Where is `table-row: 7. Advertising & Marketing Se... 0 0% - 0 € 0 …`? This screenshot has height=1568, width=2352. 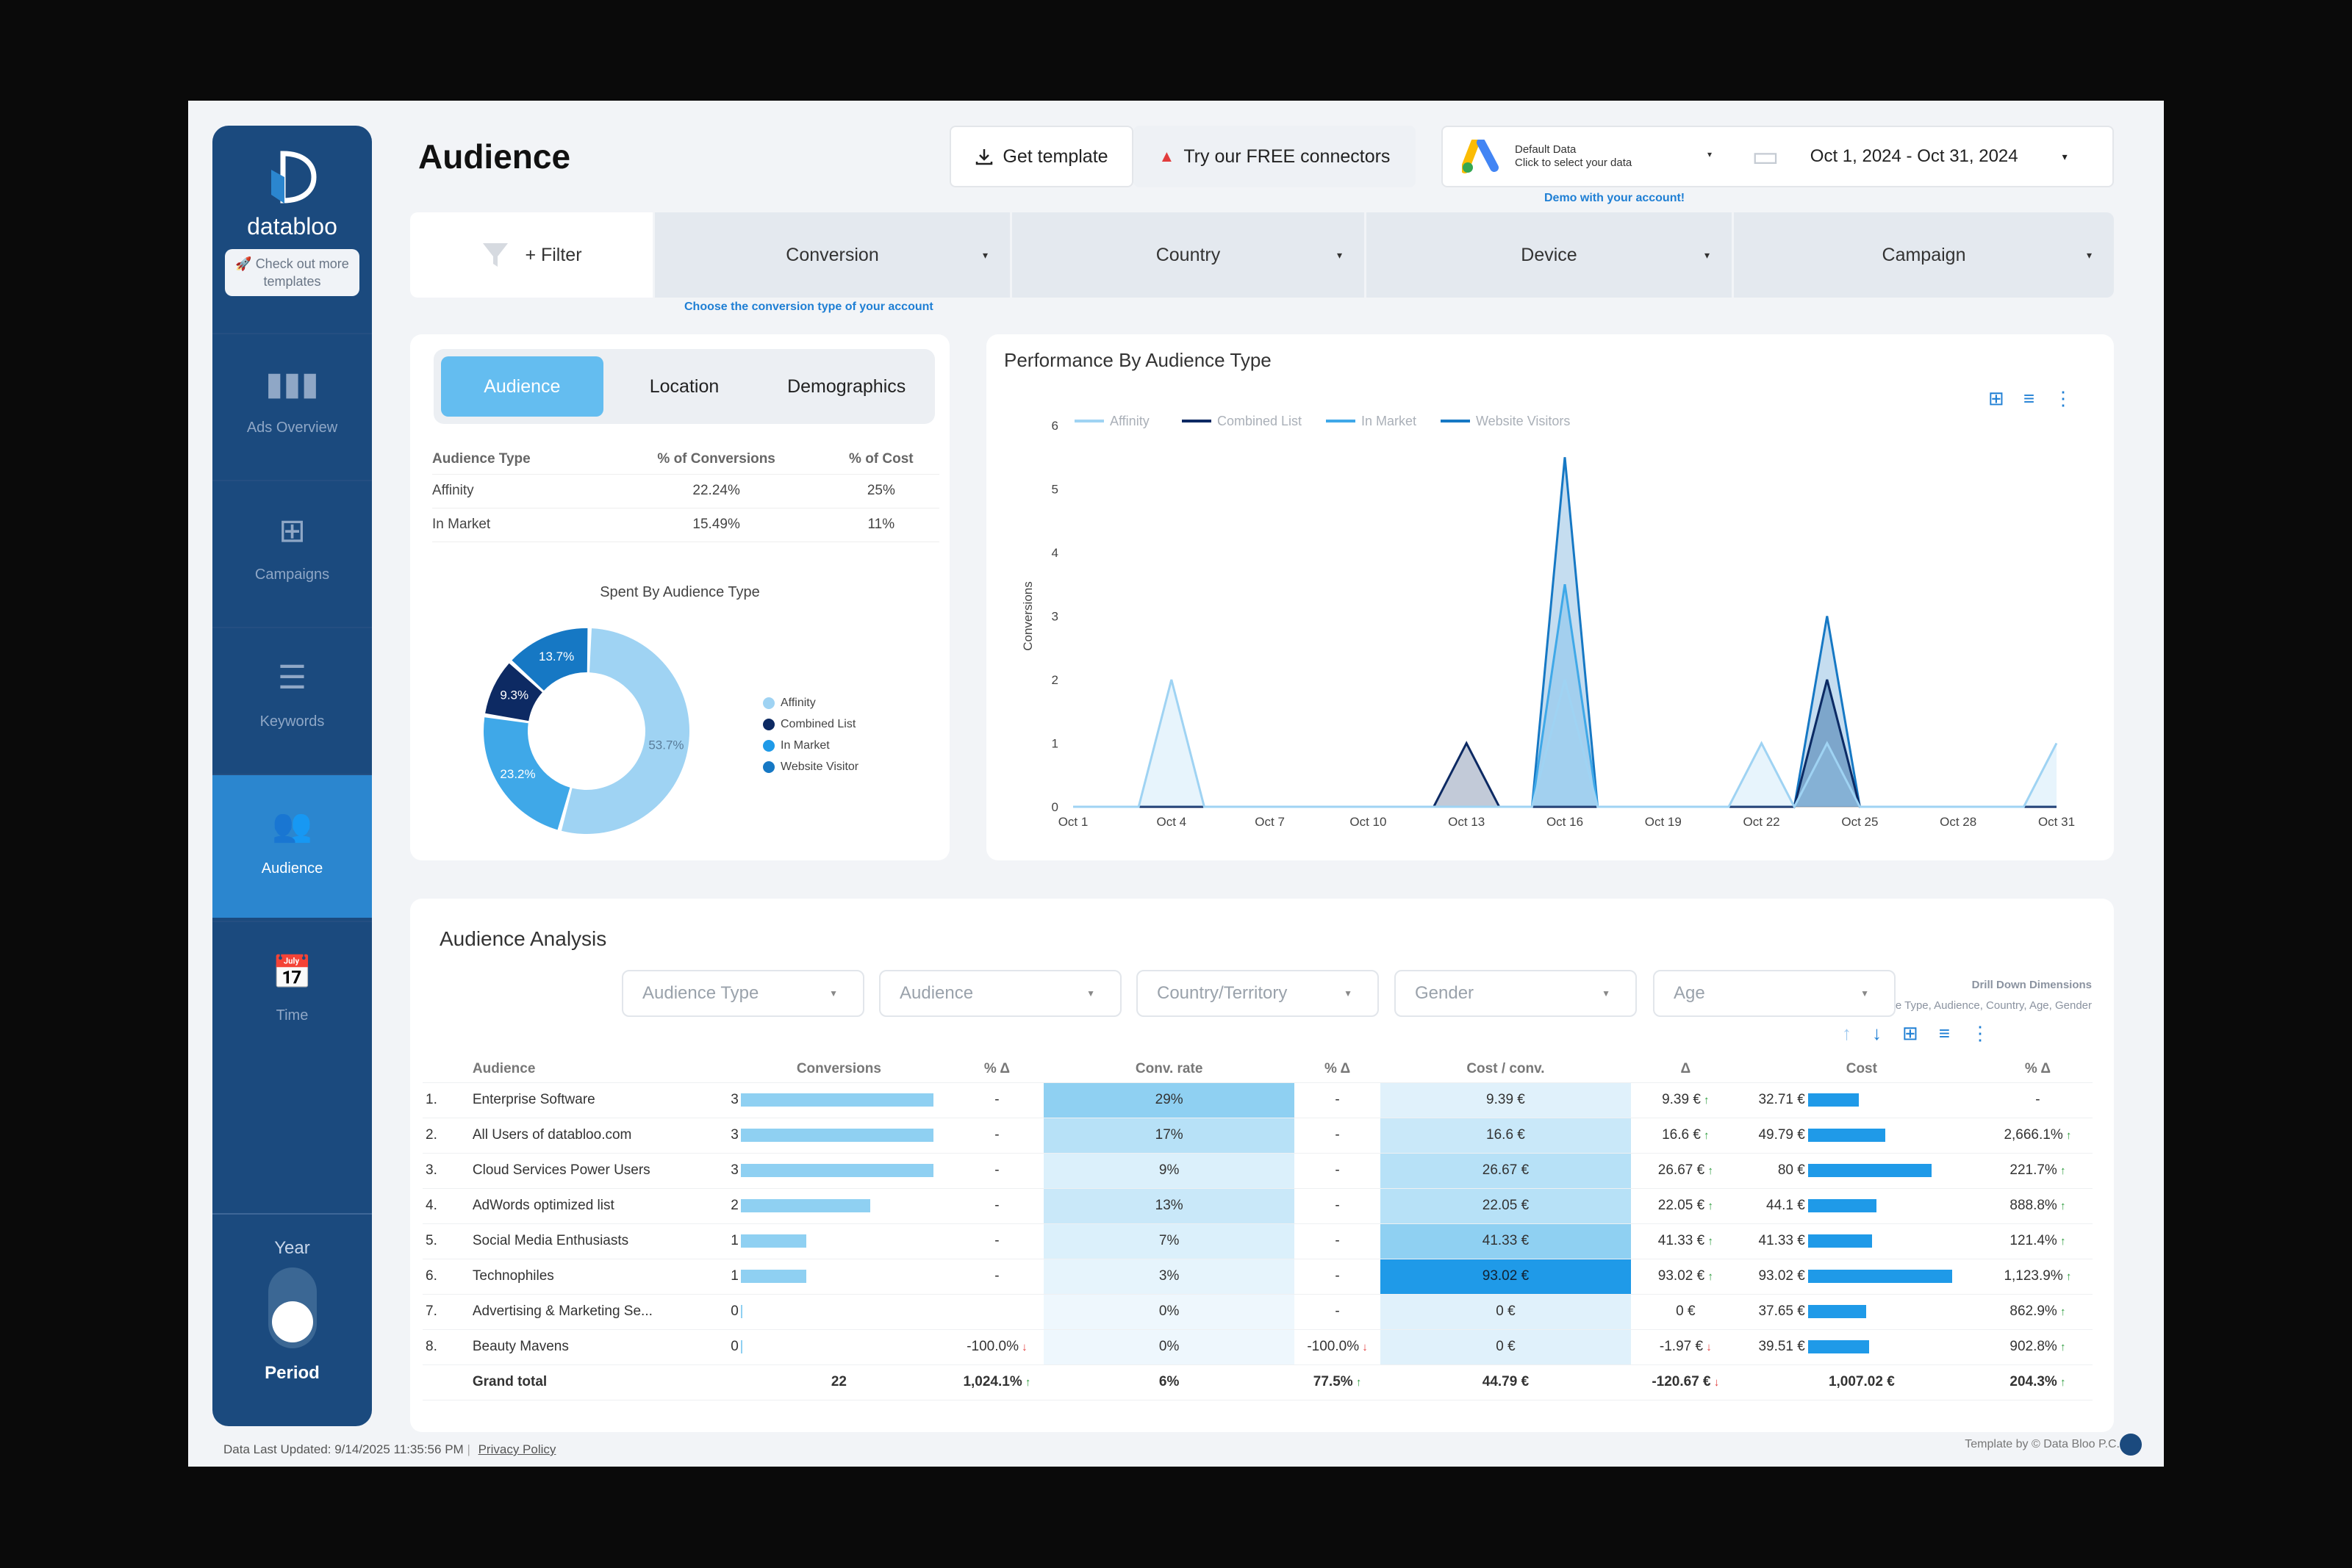
table-row: 7. Advertising & Marketing Se... 0 0% - 0 € 0 … is located at coordinates (1258, 1312).